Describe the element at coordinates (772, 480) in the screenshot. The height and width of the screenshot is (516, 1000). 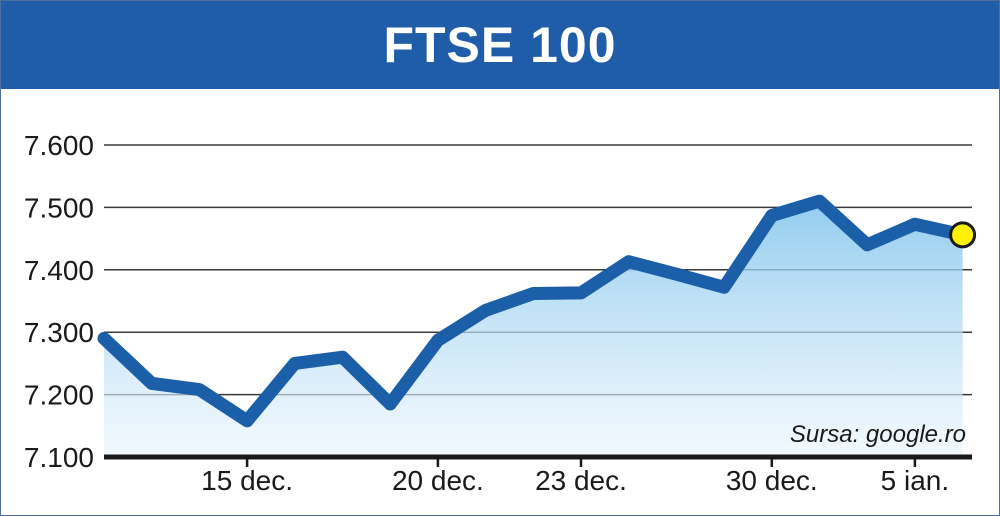
I see `x-tick-label-14: 30 dec.` at that location.